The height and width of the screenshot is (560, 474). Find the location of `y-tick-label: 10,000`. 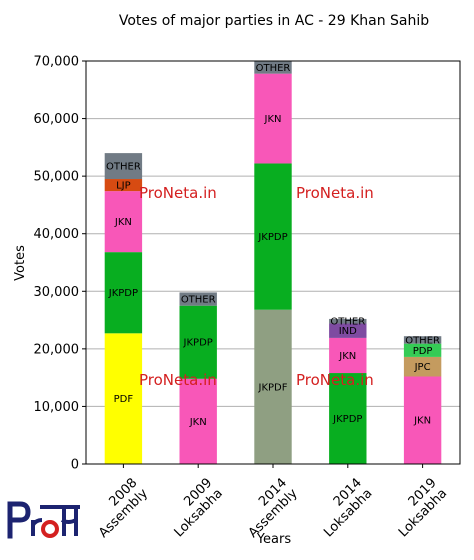

y-tick-label: 10,000 is located at coordinates (57, 407).